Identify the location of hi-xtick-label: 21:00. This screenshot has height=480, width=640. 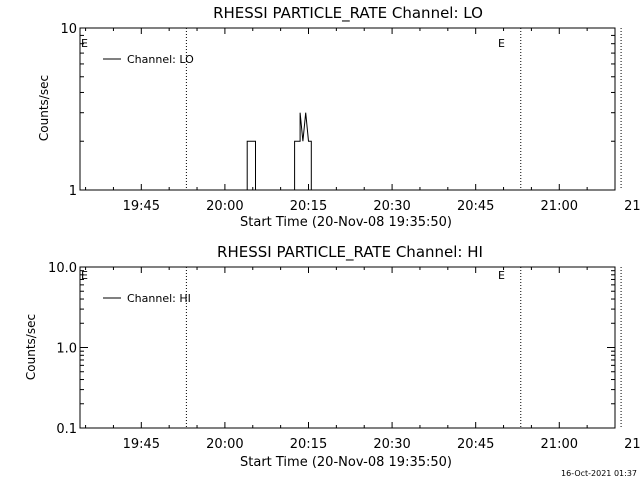
(559, 444).